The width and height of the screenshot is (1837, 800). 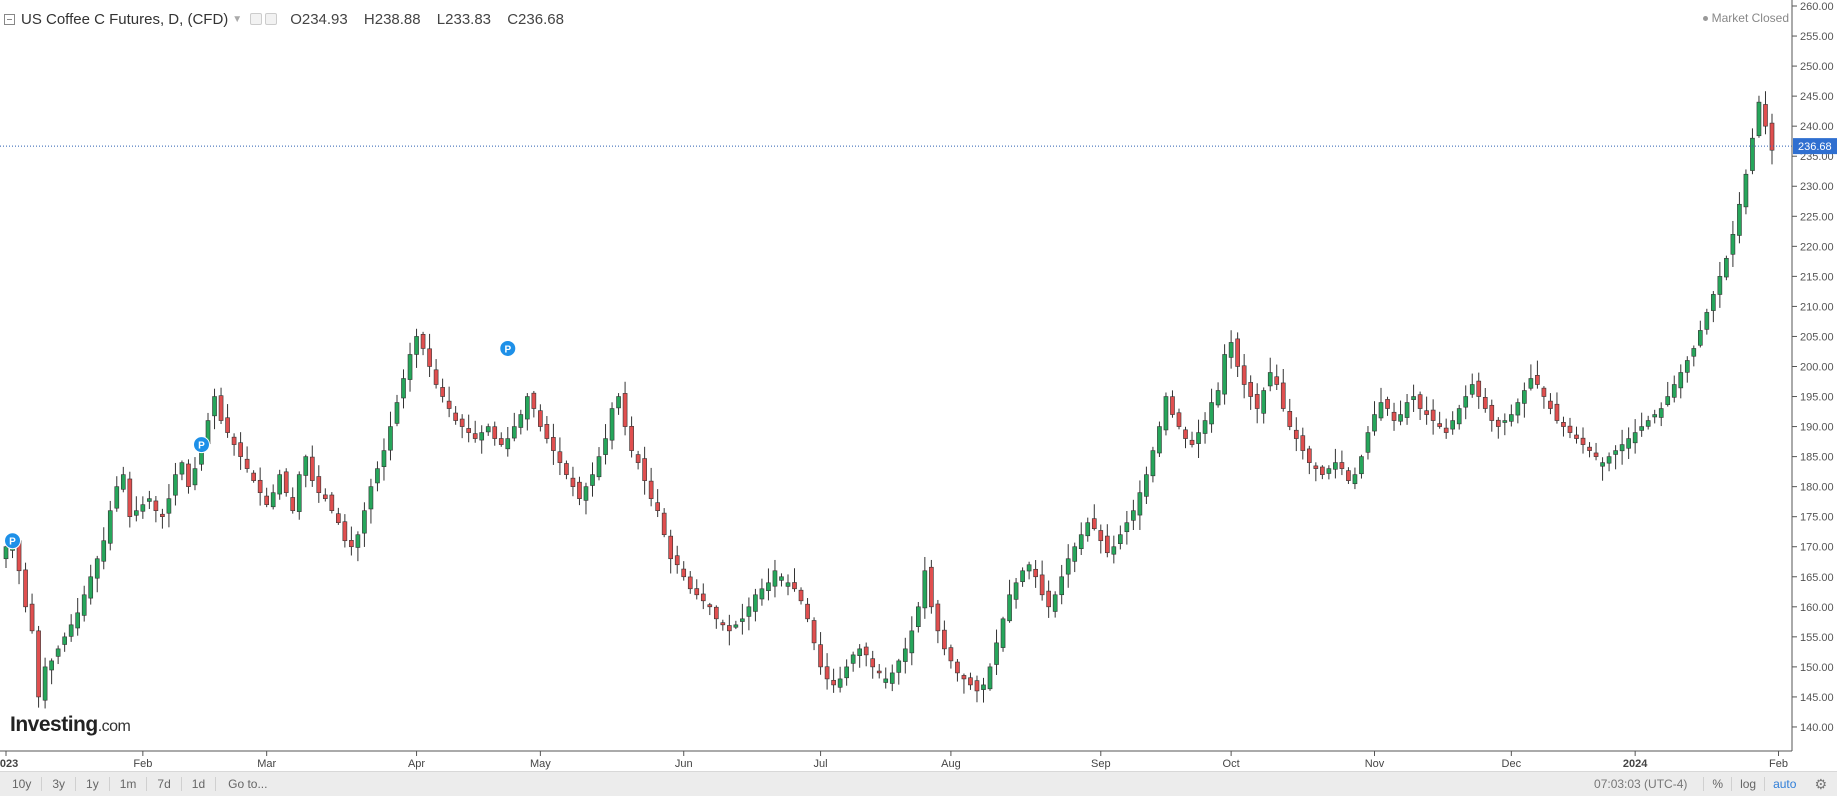 What do you see at coordinates (59, 784) in the screenshot?
I see `range-3y-button: 3y` at bounding box center [59, 784].